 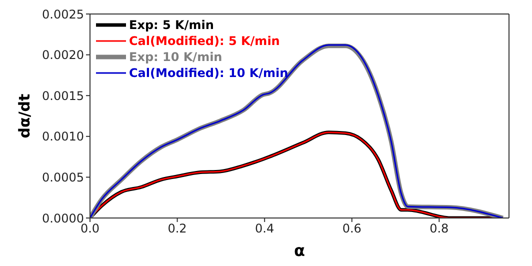 I want to click on y-tick-label: 0.0015, so click(x=63, y=95).